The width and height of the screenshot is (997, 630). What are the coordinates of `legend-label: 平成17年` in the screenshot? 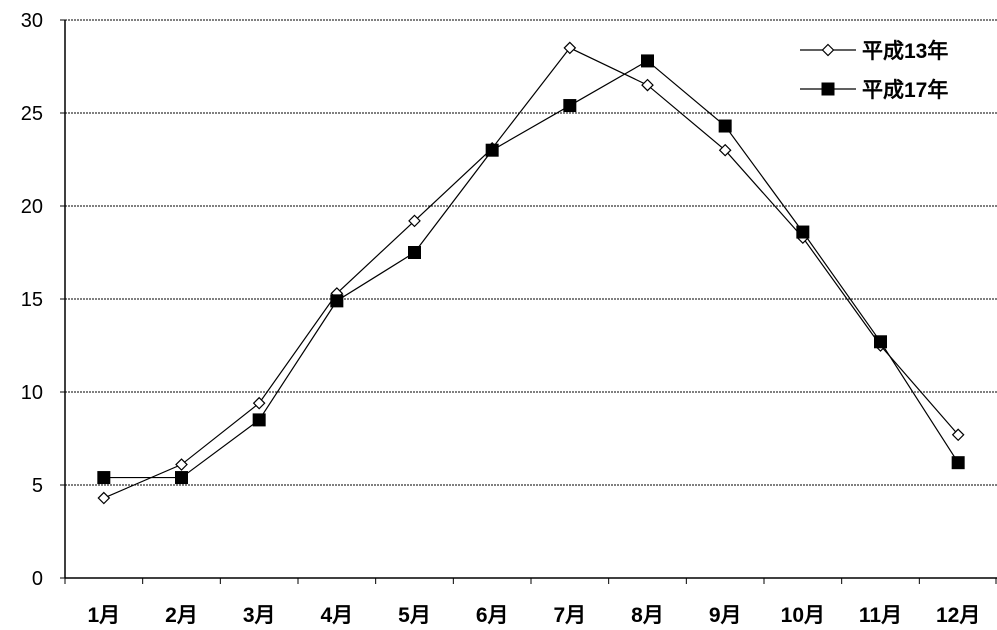 It's located at (905, 90).